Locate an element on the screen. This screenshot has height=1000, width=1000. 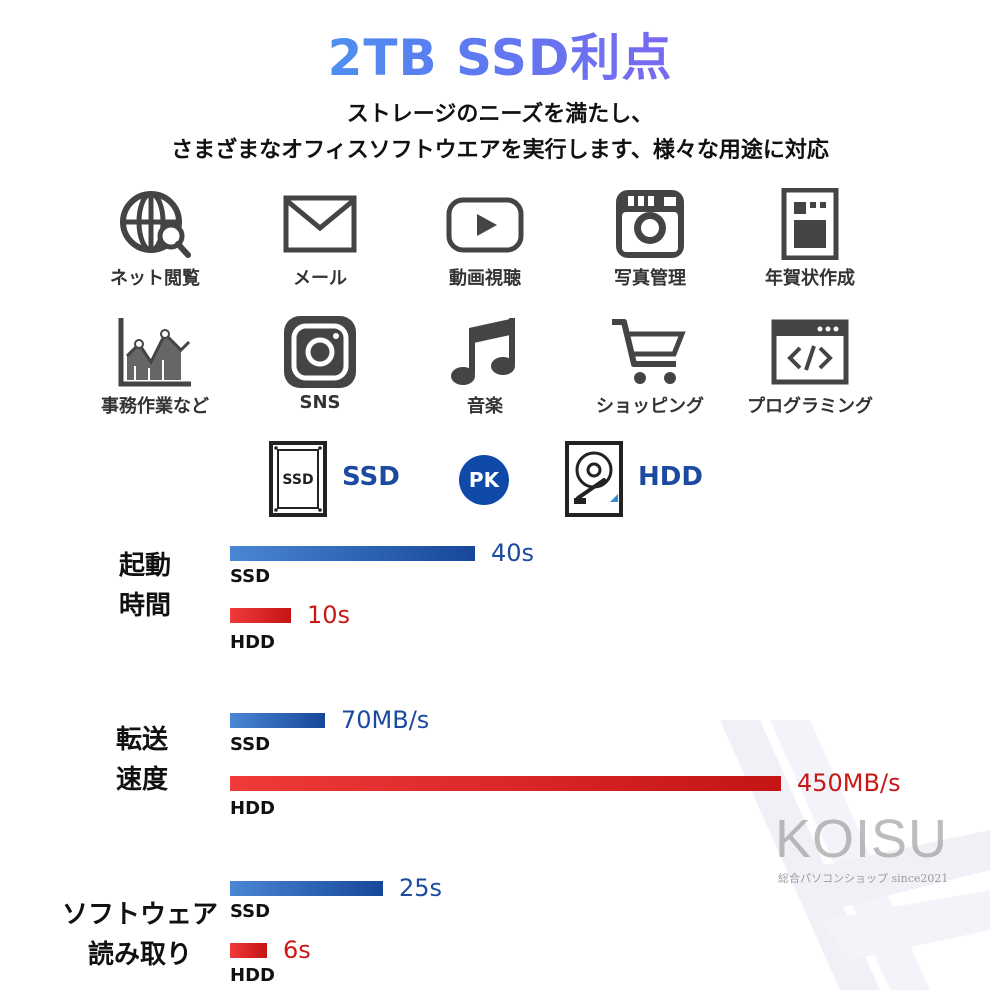
group-label-line: 転送 is located at coordinates (141, 740).